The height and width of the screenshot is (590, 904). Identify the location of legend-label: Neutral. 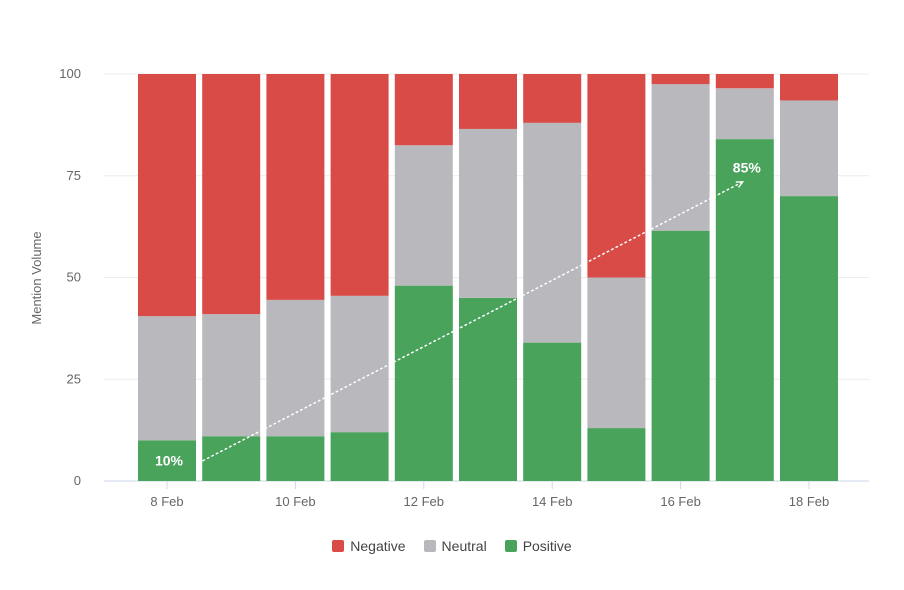
(464, 546).